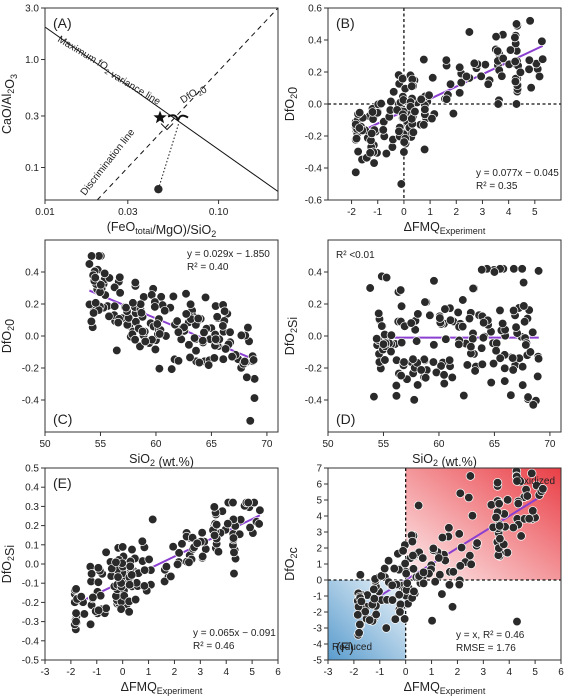 This screenshot has height=700, width=564. Describe the element at coordinates (96, 672) in the screenshot. I see `x-tick-label: -1` at that location.